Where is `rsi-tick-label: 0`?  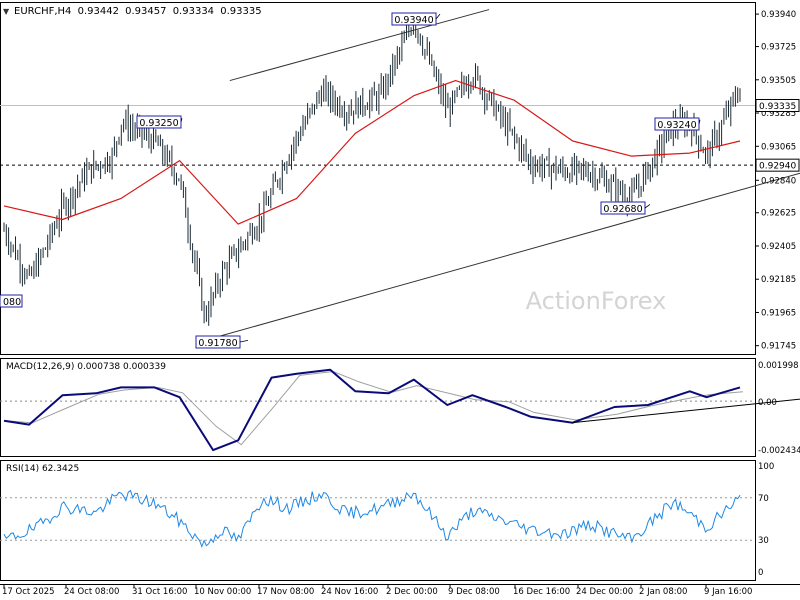 rsi-tick-label: 0 is located at coordinates (760, 573).